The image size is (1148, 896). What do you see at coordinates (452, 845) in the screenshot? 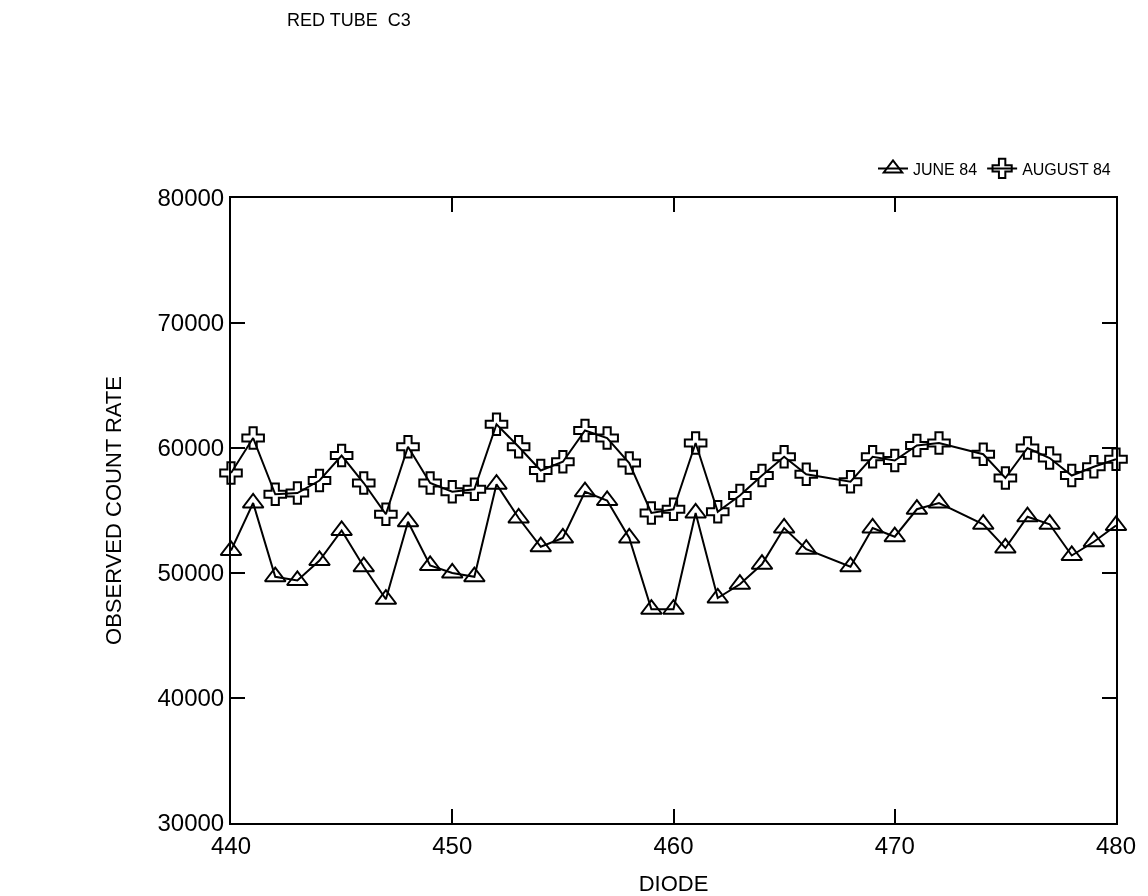
I see `x-tick-label: 450` at bounding box center [452, 845].